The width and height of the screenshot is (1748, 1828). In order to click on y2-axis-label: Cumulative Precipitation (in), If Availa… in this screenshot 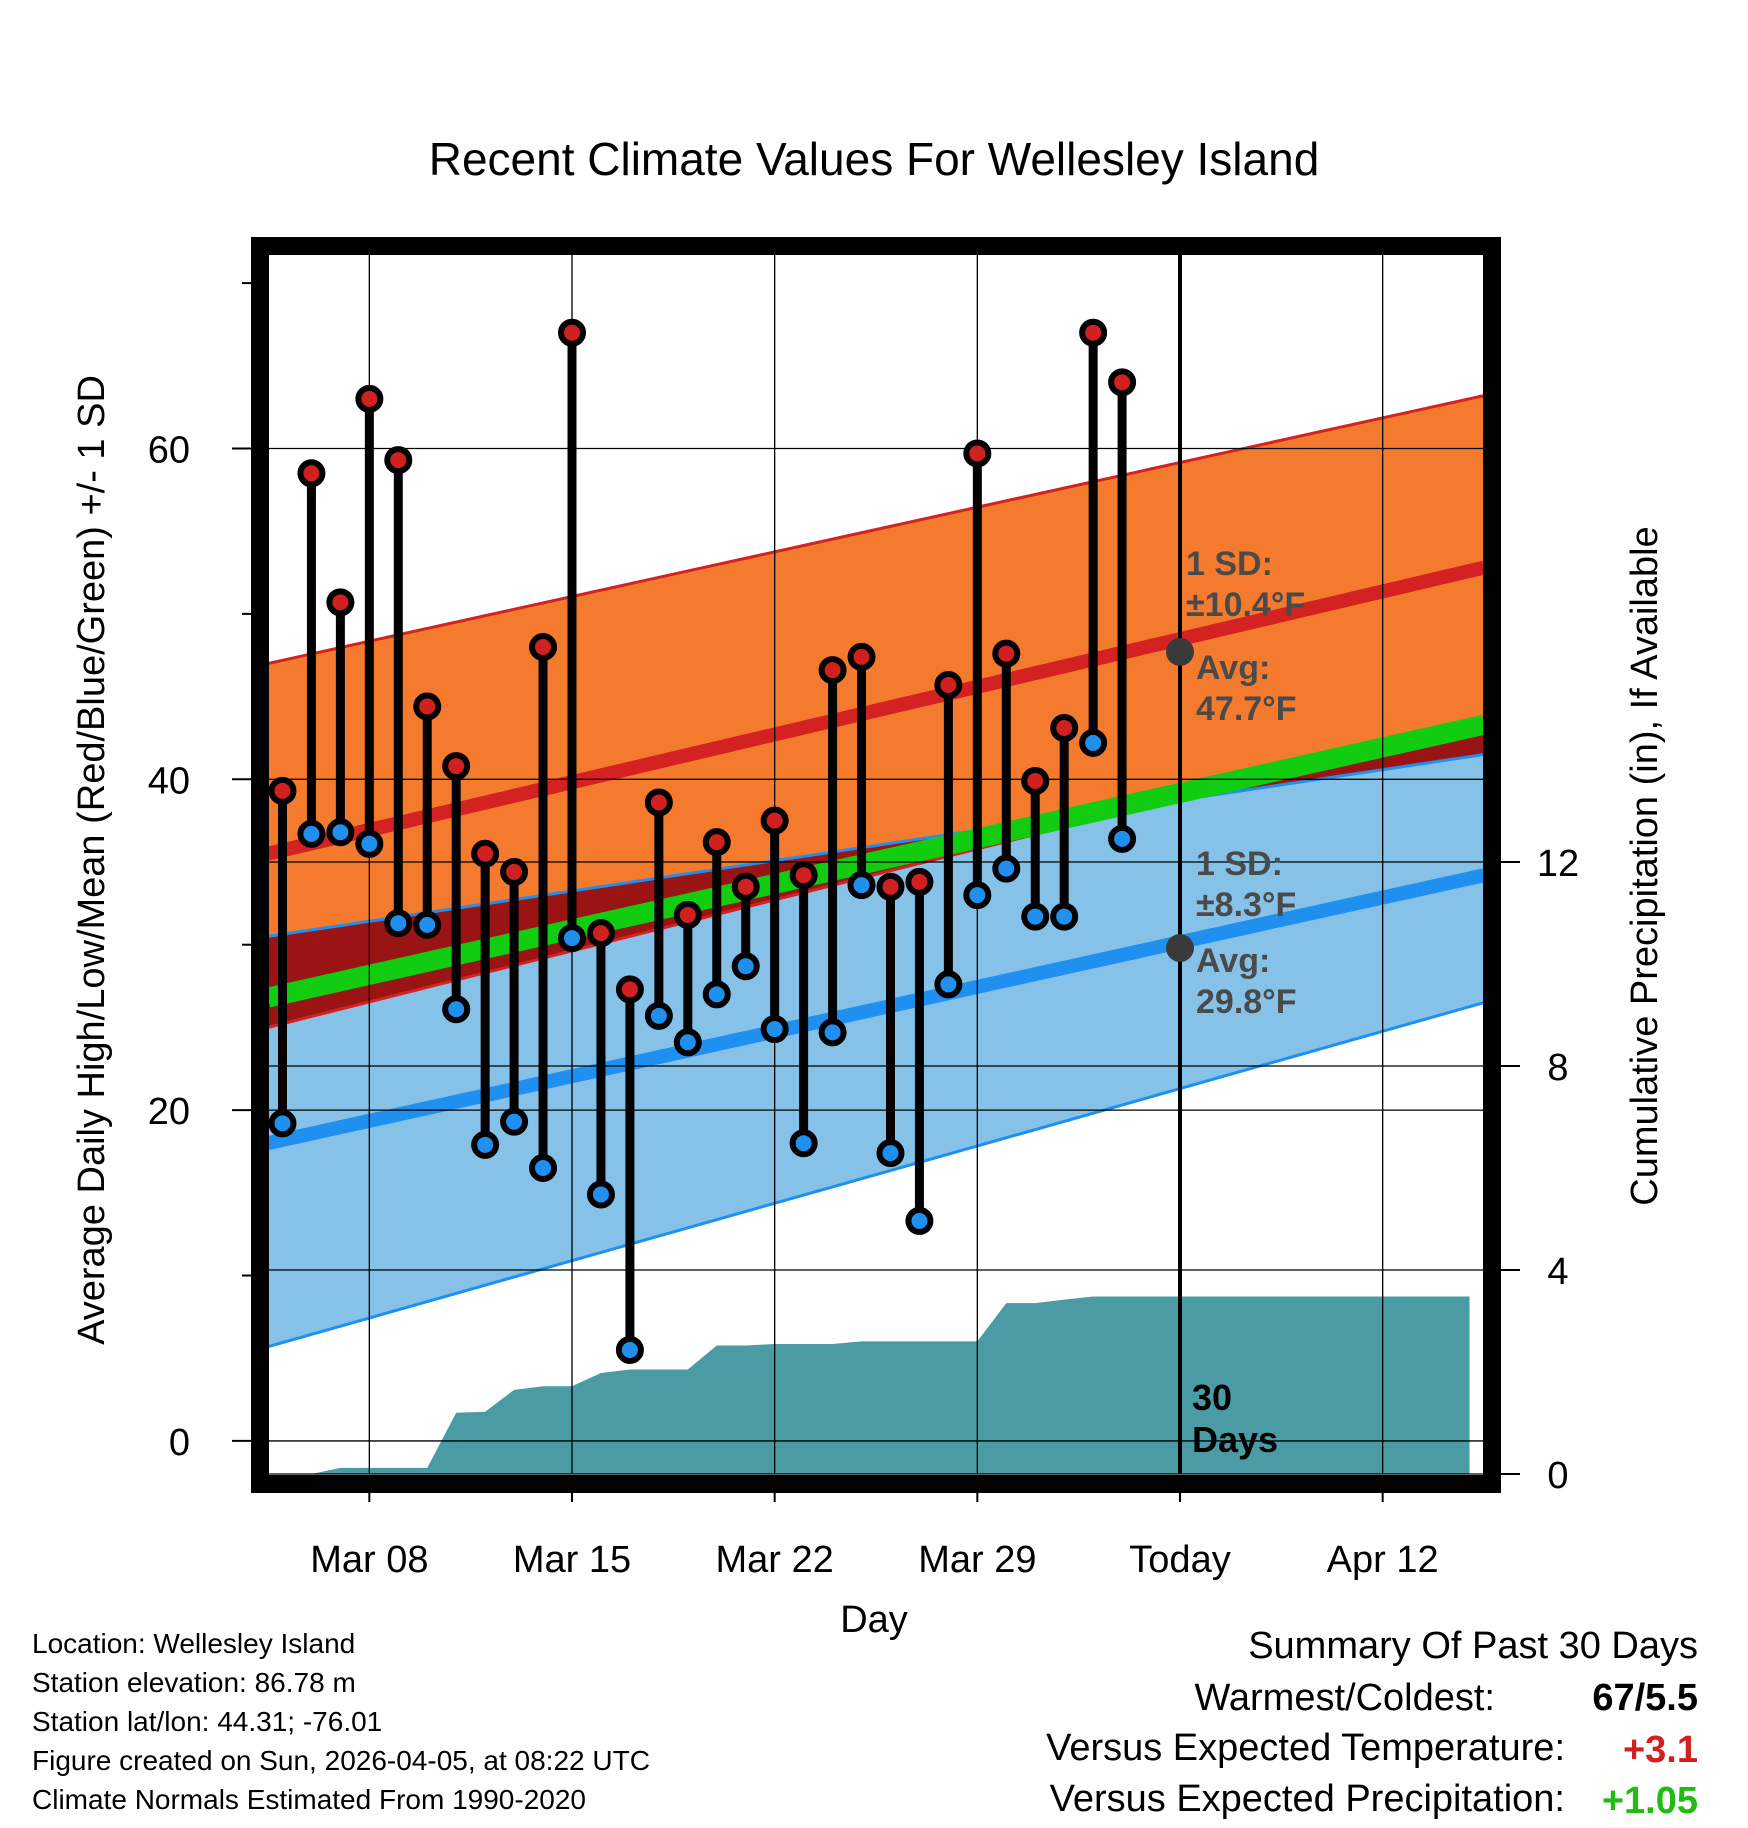, I will do `click(1645, 865)`.